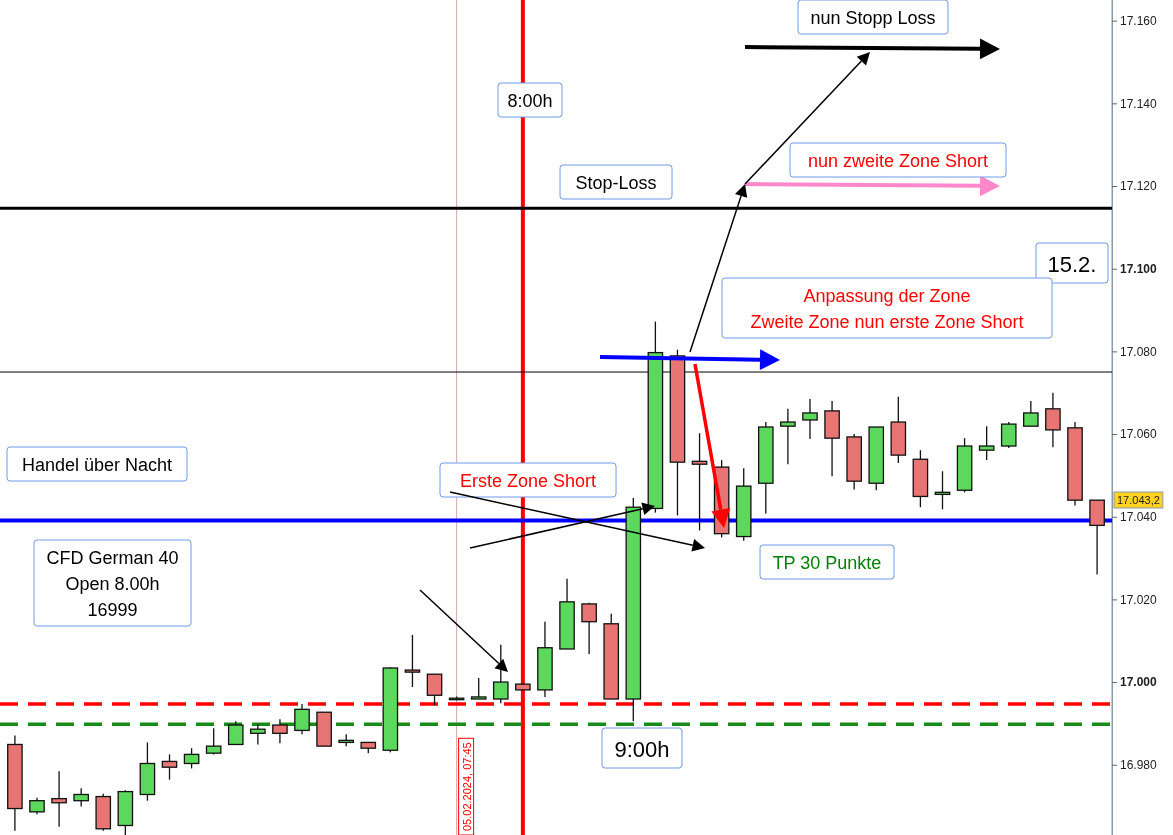 The width and height of the screenshot is (1173, 835). Describe the element at coordinates (1072, 264) in the screenshot. I see `annotation: 15.2.` at that location.